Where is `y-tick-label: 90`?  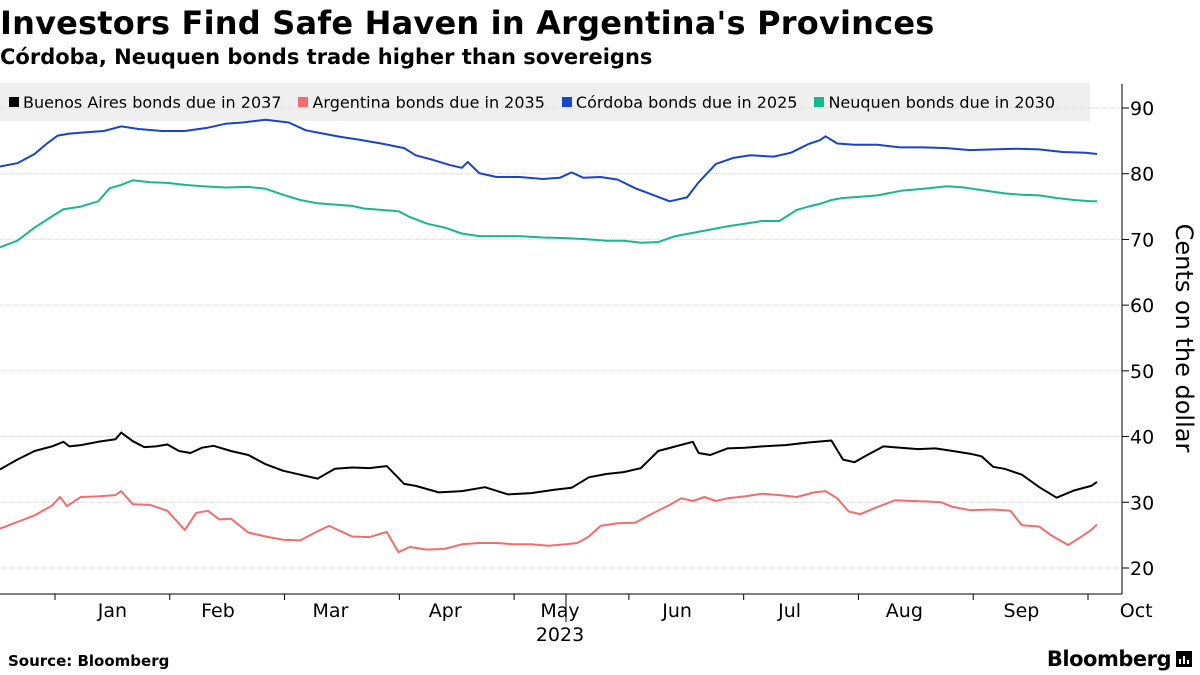
y-tick-label: 90 is located at coordinates (1142, 109).